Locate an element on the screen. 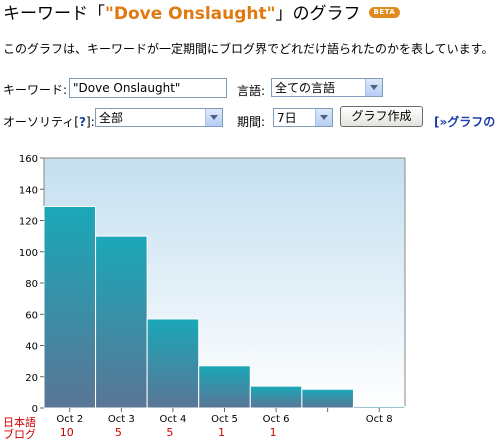  y-tick-label: 80 is located at coordinates (31, 284).